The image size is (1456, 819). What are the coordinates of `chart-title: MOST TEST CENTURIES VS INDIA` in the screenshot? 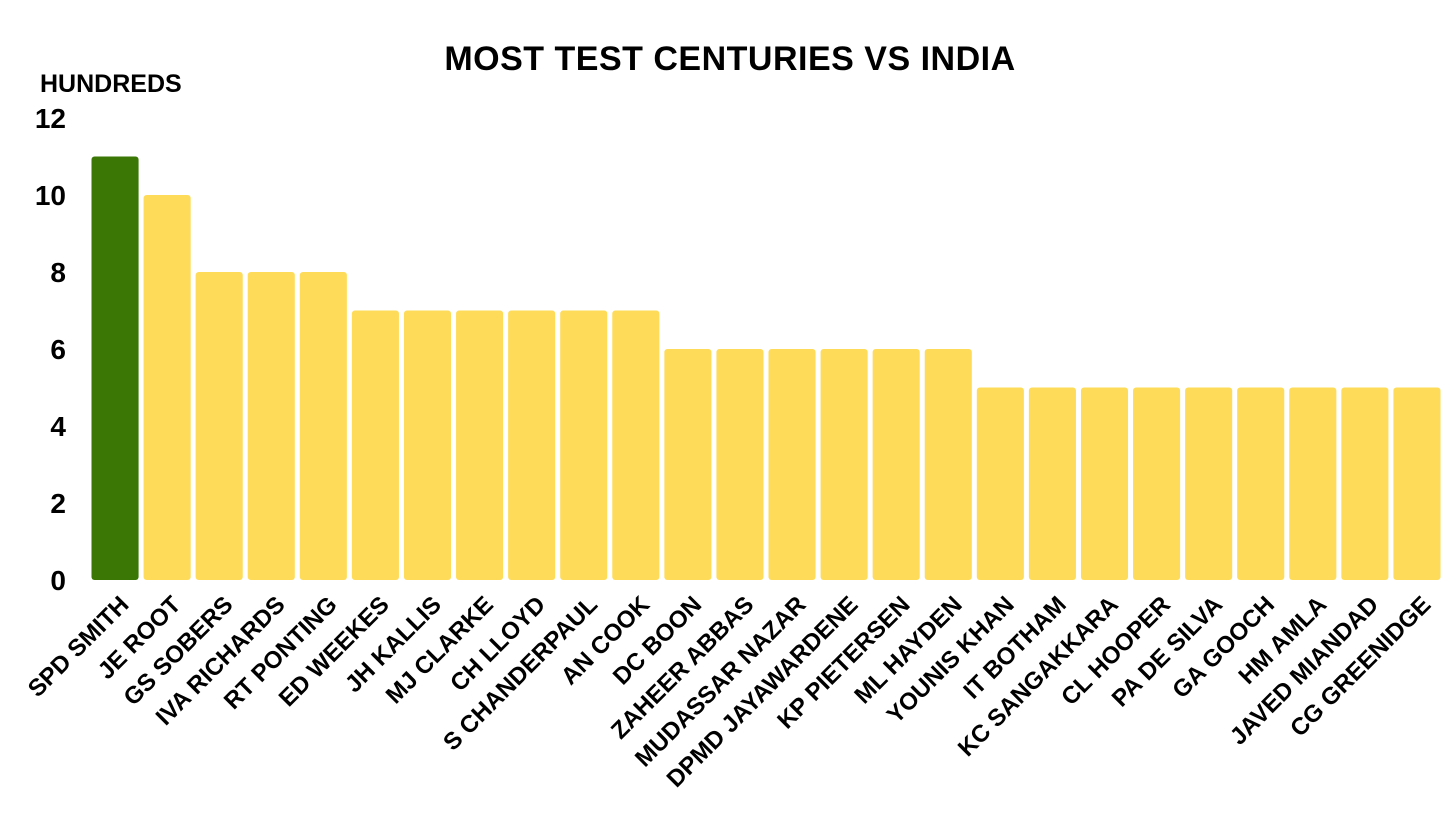 It's located at (729, 59).